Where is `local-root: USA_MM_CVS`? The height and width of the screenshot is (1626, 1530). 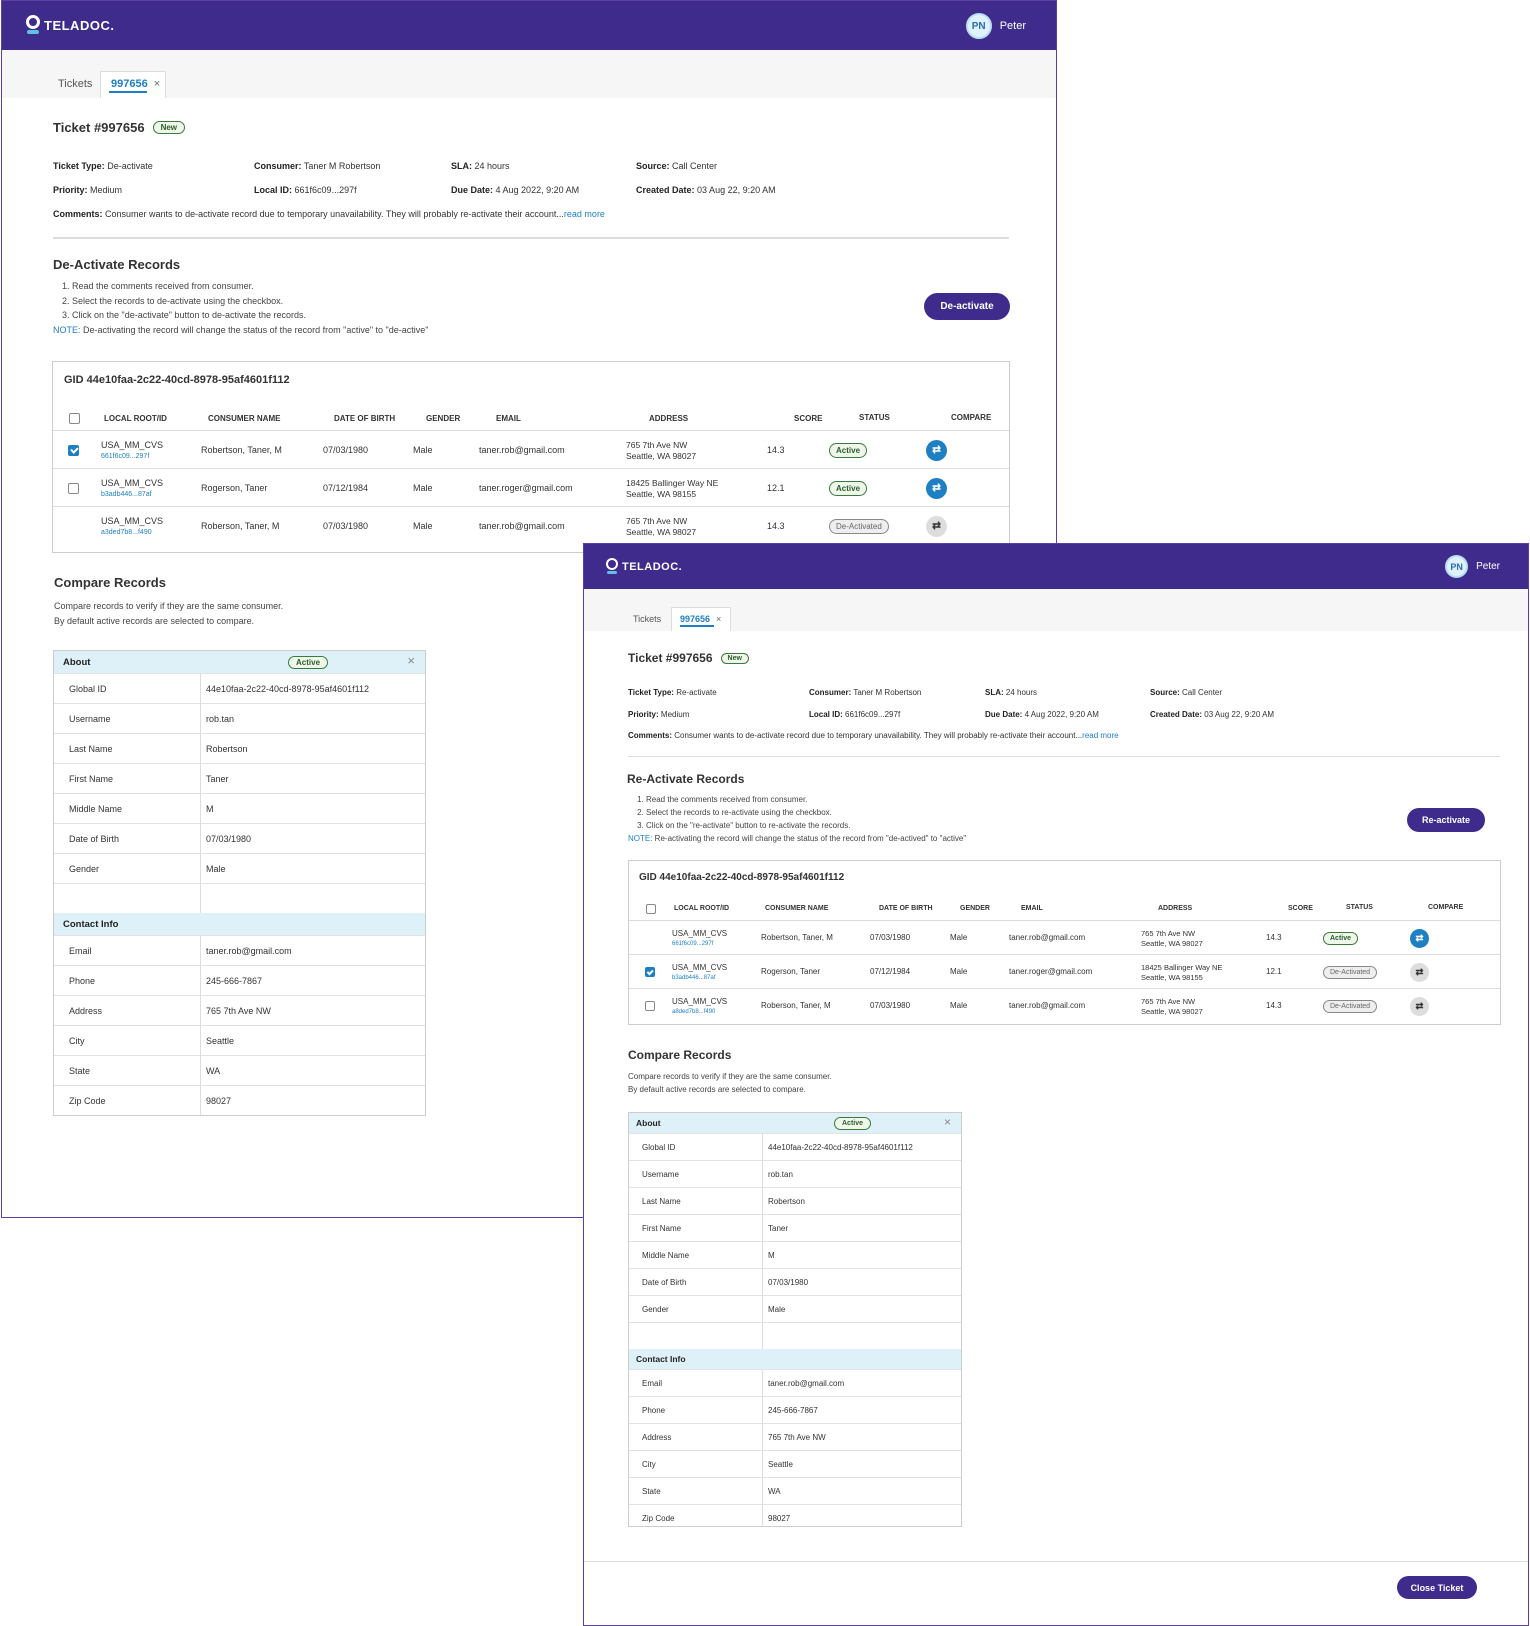 local-root: USA_MM_CVS is located at coordinates (700, 933).